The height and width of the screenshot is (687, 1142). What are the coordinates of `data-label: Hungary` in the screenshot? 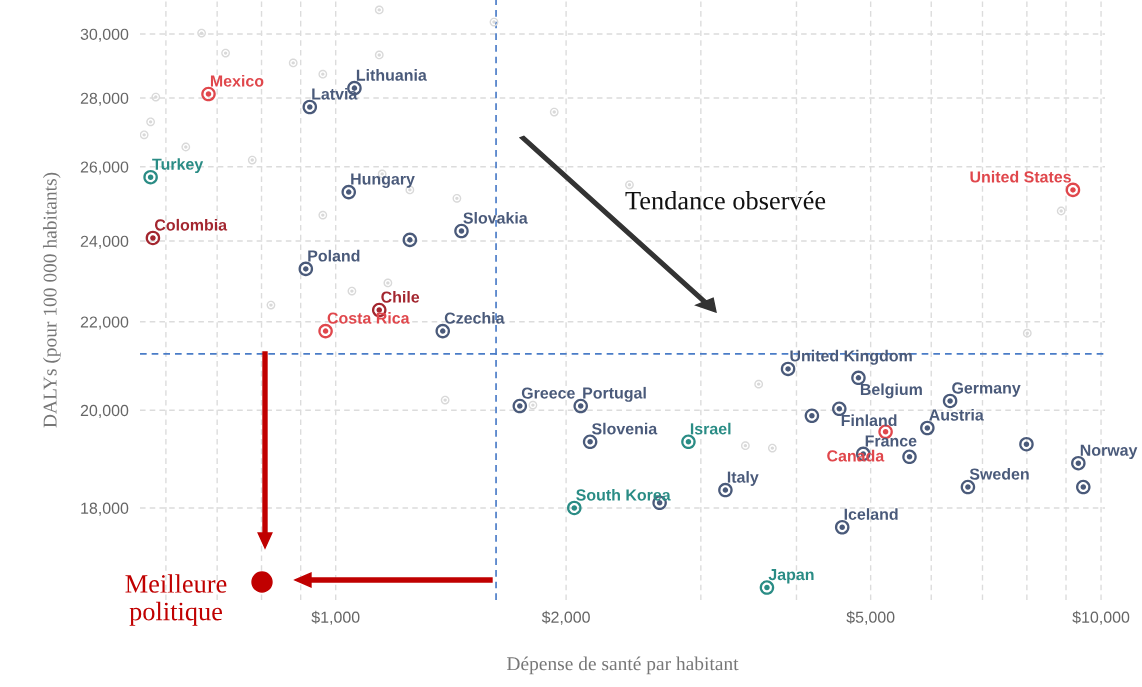 It's located at (383, 180).